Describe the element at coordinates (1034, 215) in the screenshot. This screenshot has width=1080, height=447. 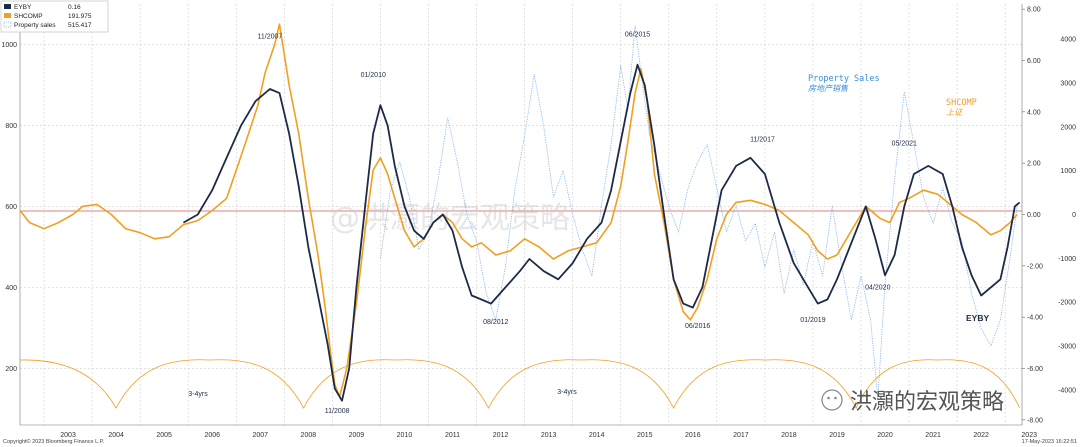
I see `y-right-tick-0.00: 0.00` at that location.